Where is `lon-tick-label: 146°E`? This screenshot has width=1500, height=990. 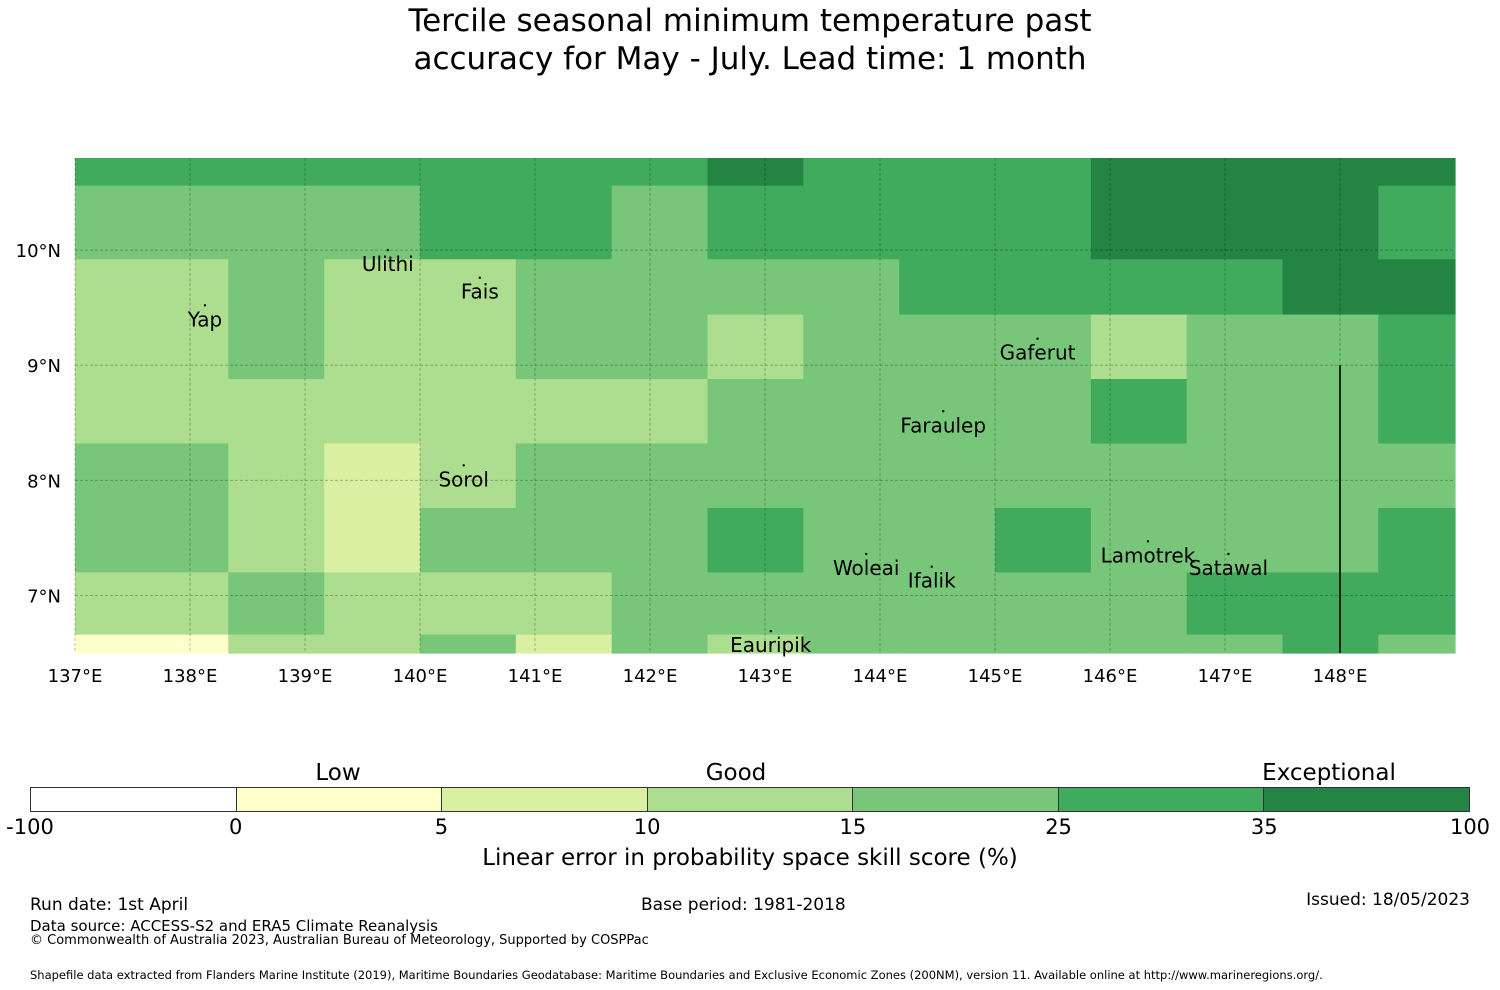
lon-tick-label: 146°E is located at coordinates (1110, 676).